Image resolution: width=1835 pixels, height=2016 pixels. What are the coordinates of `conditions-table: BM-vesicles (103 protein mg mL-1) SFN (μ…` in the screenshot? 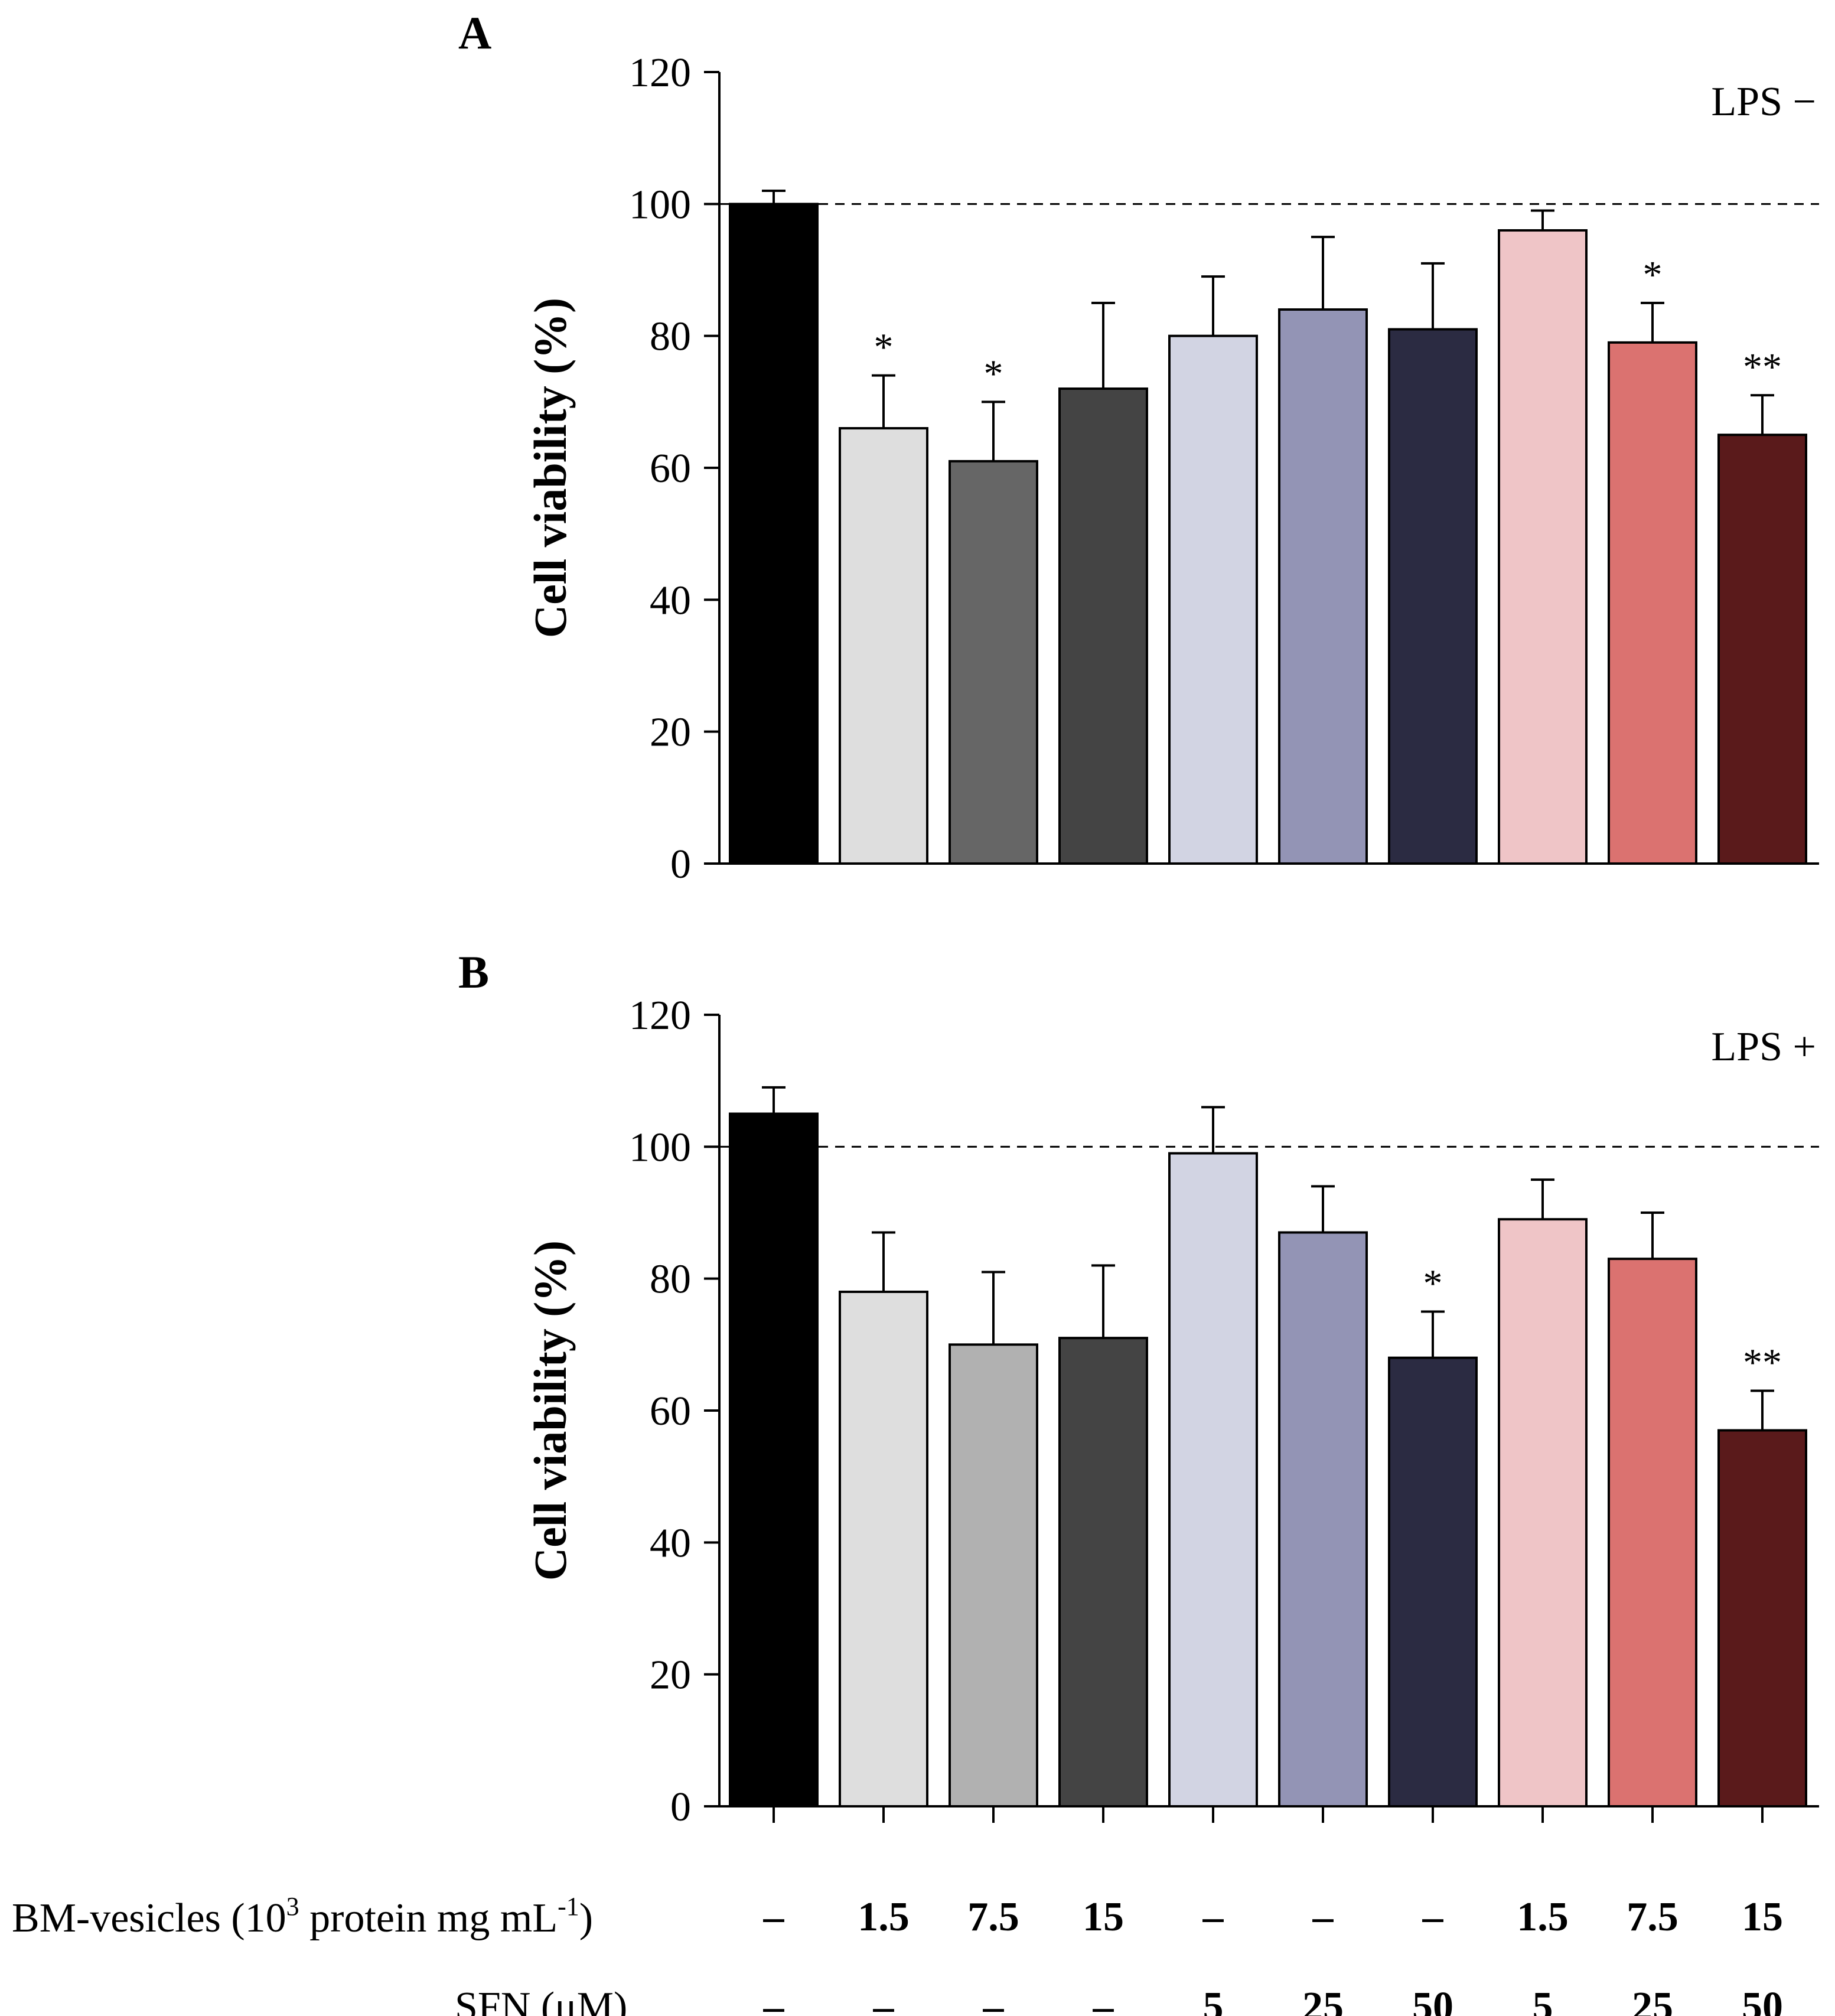 It's located at (898, 1954).